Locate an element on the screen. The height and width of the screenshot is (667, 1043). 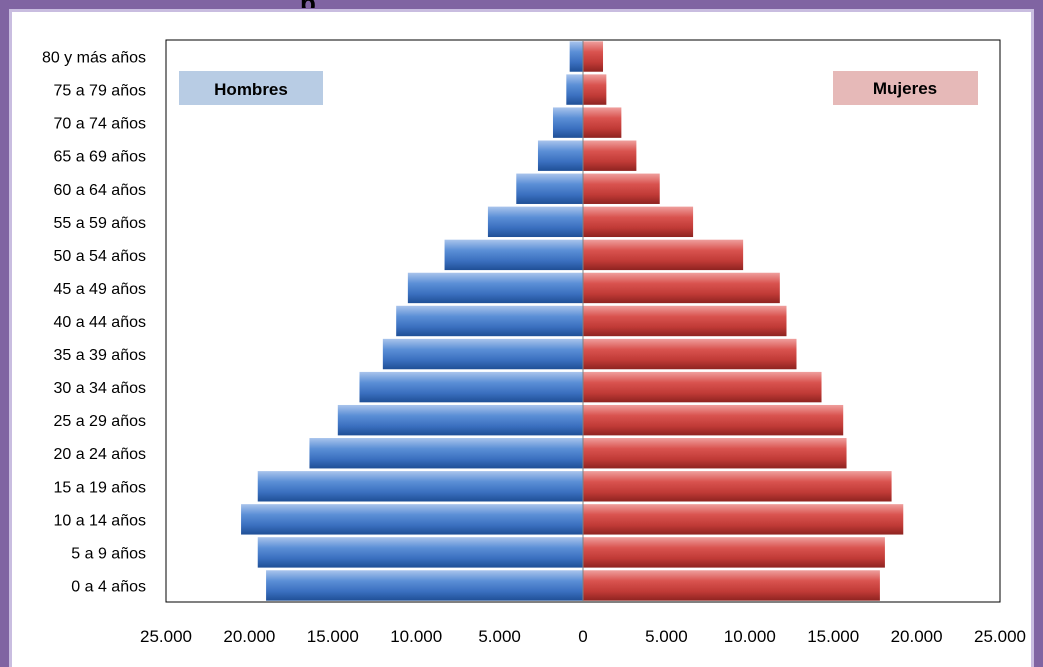
y-tick-label: 65 a 69 años is located at coordinates (99, 157).